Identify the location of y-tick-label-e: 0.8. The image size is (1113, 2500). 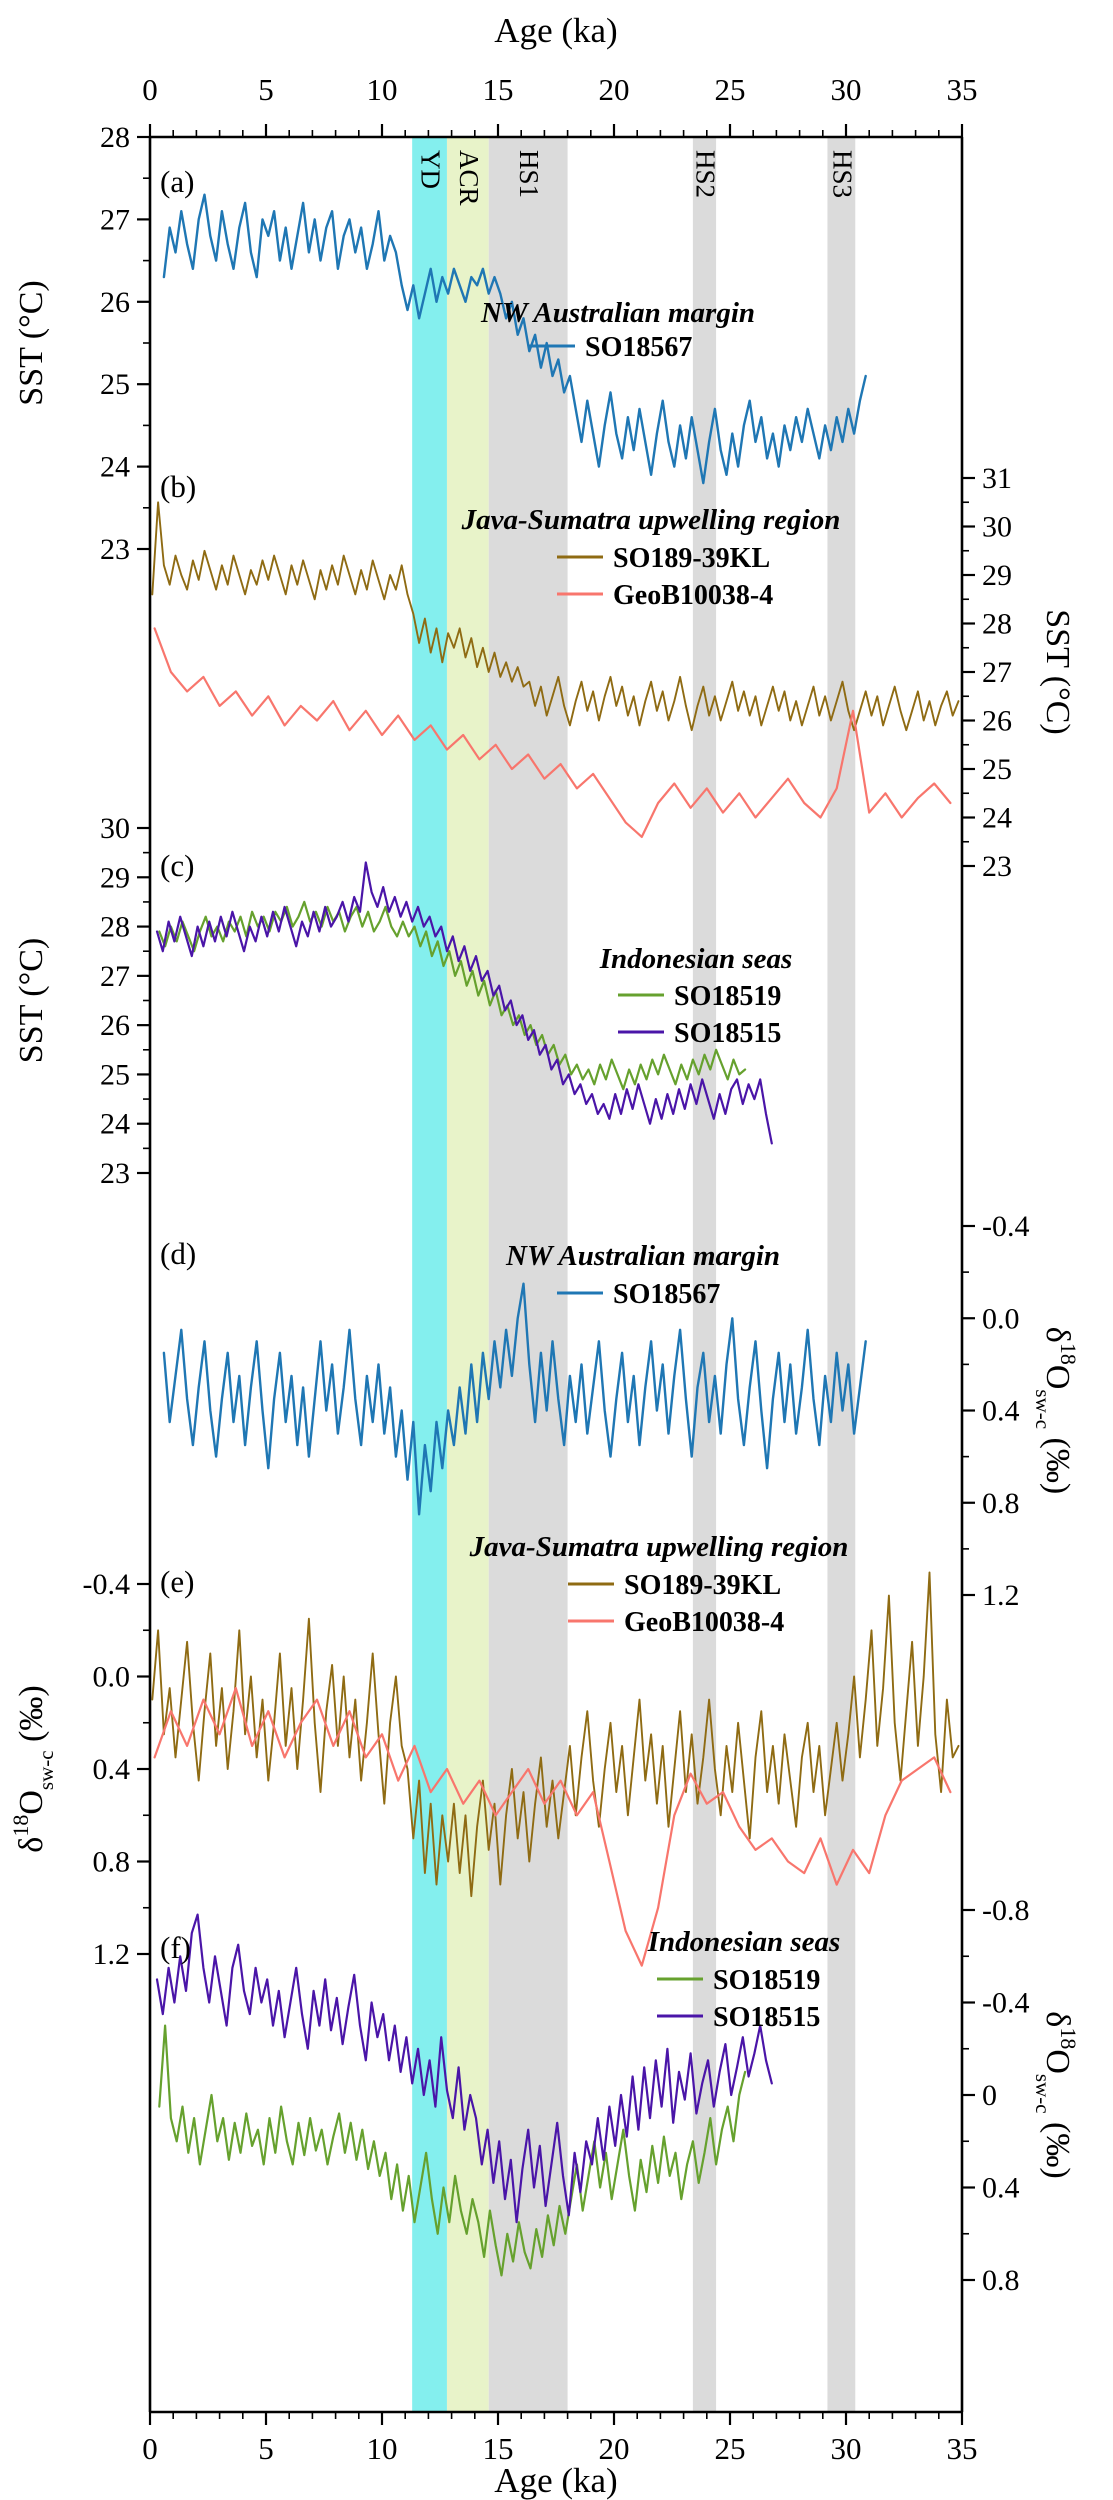
(112, 1862).